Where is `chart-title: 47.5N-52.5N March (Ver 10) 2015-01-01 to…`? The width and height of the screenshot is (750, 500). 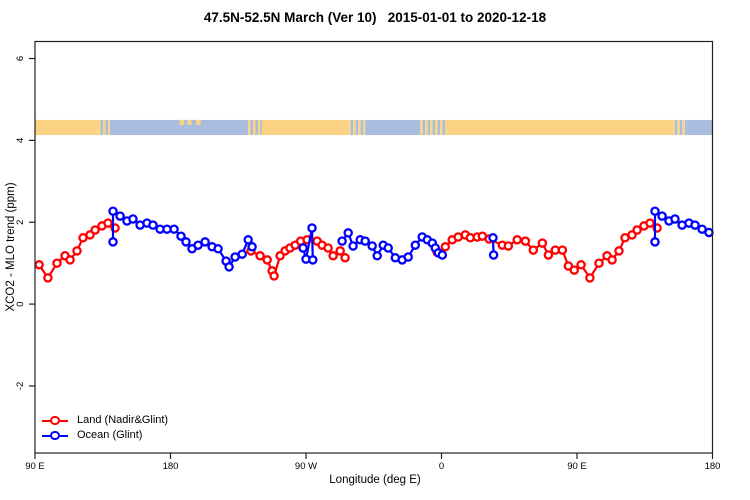
chart-title: 47.5N-52.5N March (Ver 10) 2015-01-01 to… is located at coordinates (375, 17).